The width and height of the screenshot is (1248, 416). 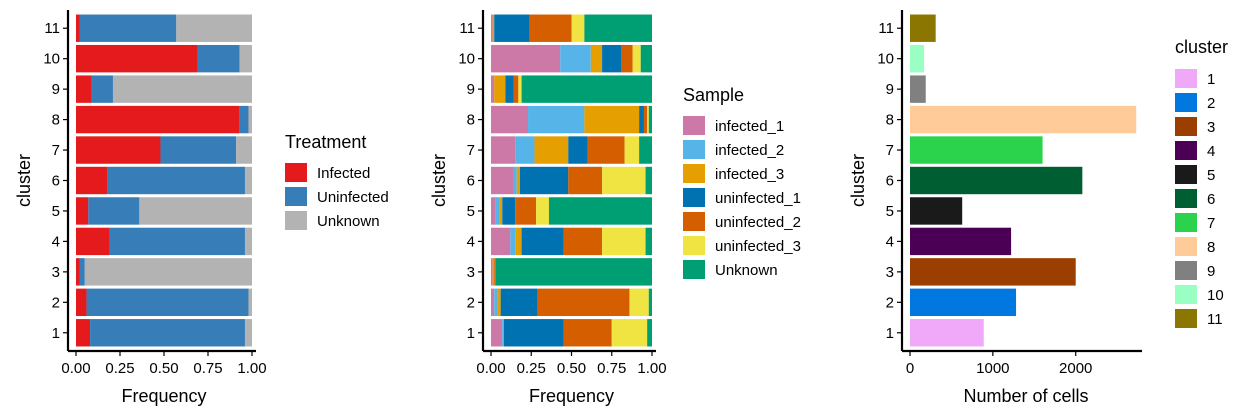 What do you see at coordinates (749, 150) in the screenshot?
I see `legend-label: infected_2` at bounding box center [749, 150].